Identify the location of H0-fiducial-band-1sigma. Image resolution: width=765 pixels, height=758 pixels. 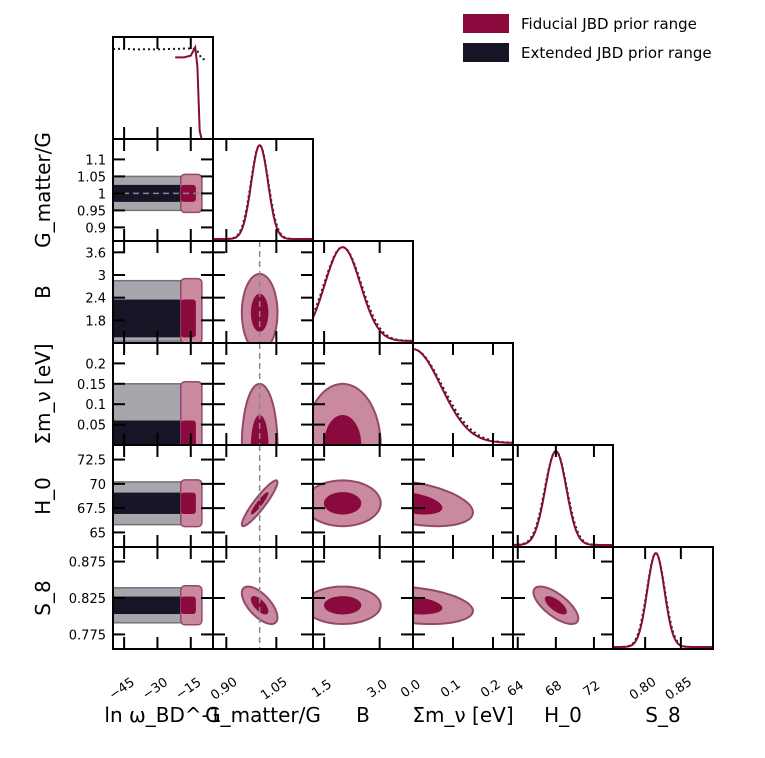
(188, 503).